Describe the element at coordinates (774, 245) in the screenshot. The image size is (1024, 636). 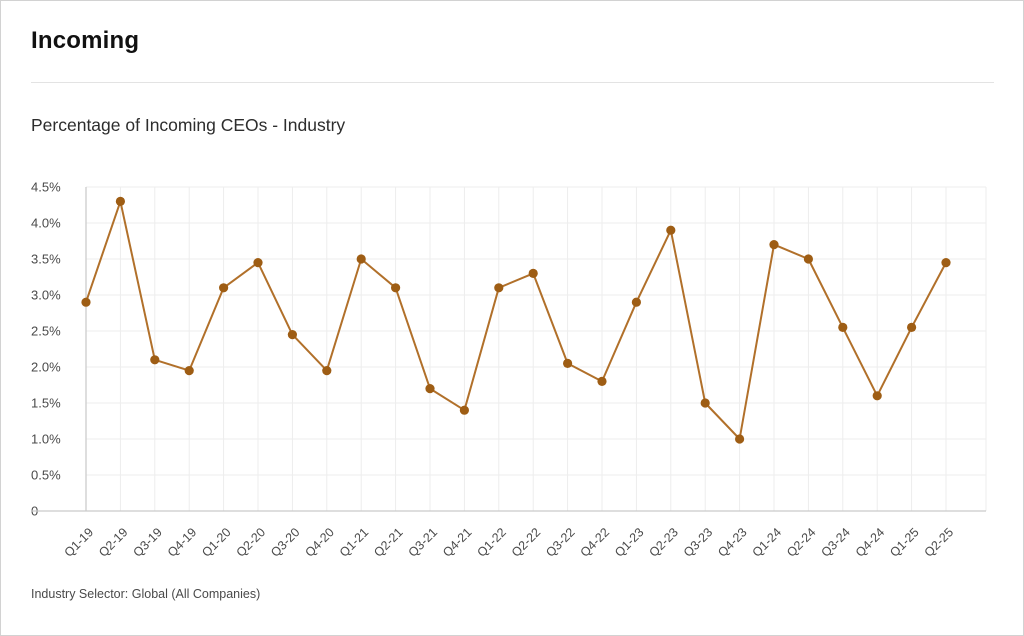
I see `data-point: Q1-24: 3.7%` at that location.